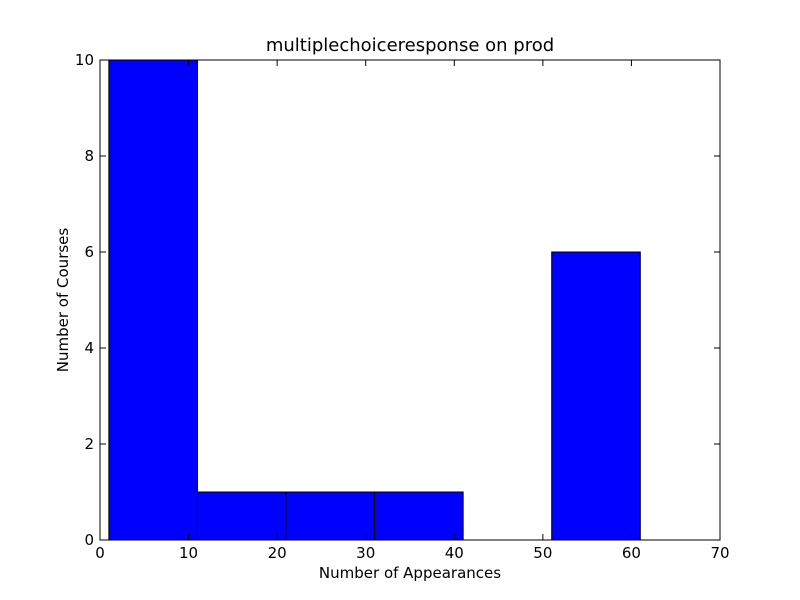  I want to click on y-tick-label: 8, so click(89, 156).